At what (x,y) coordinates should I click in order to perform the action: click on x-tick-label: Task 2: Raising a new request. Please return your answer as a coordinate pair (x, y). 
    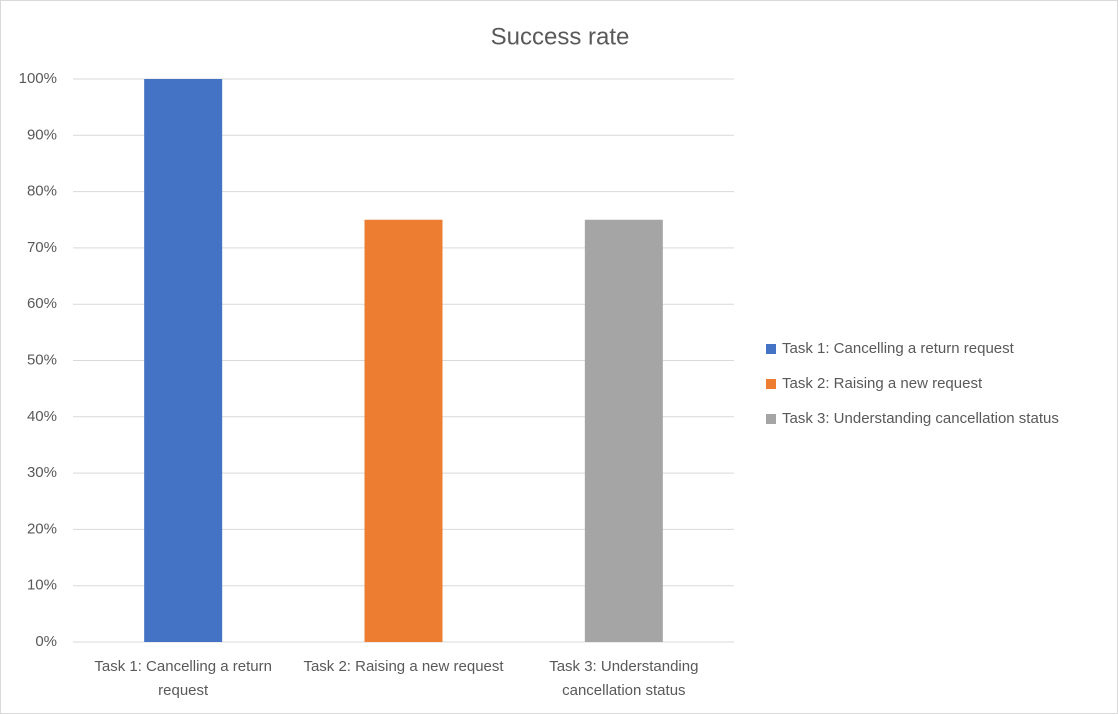
    Looking at the image, I should click on (403, 666).